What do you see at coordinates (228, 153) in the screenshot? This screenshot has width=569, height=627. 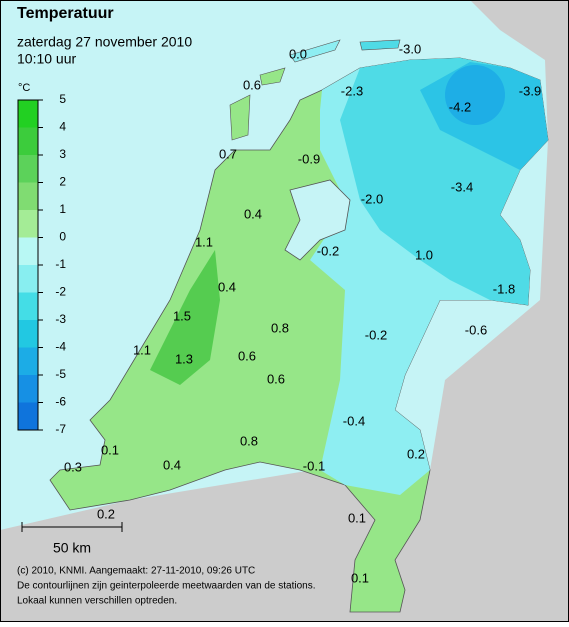 I see `station-value: 0.7` at bounding box center [228, 153].